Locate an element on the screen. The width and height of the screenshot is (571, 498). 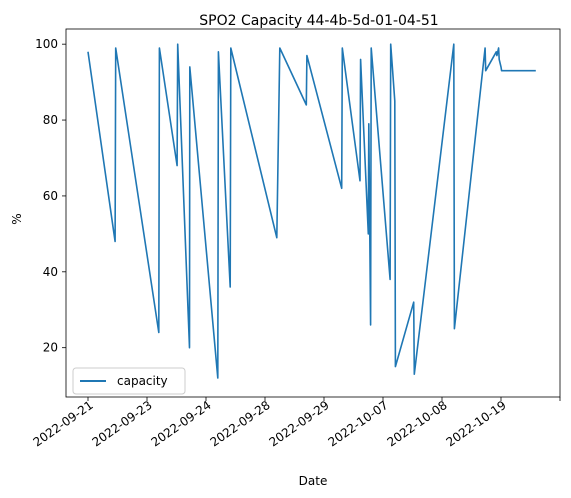
y-tick-label-60: 60 is located at coordinates (50, 196).